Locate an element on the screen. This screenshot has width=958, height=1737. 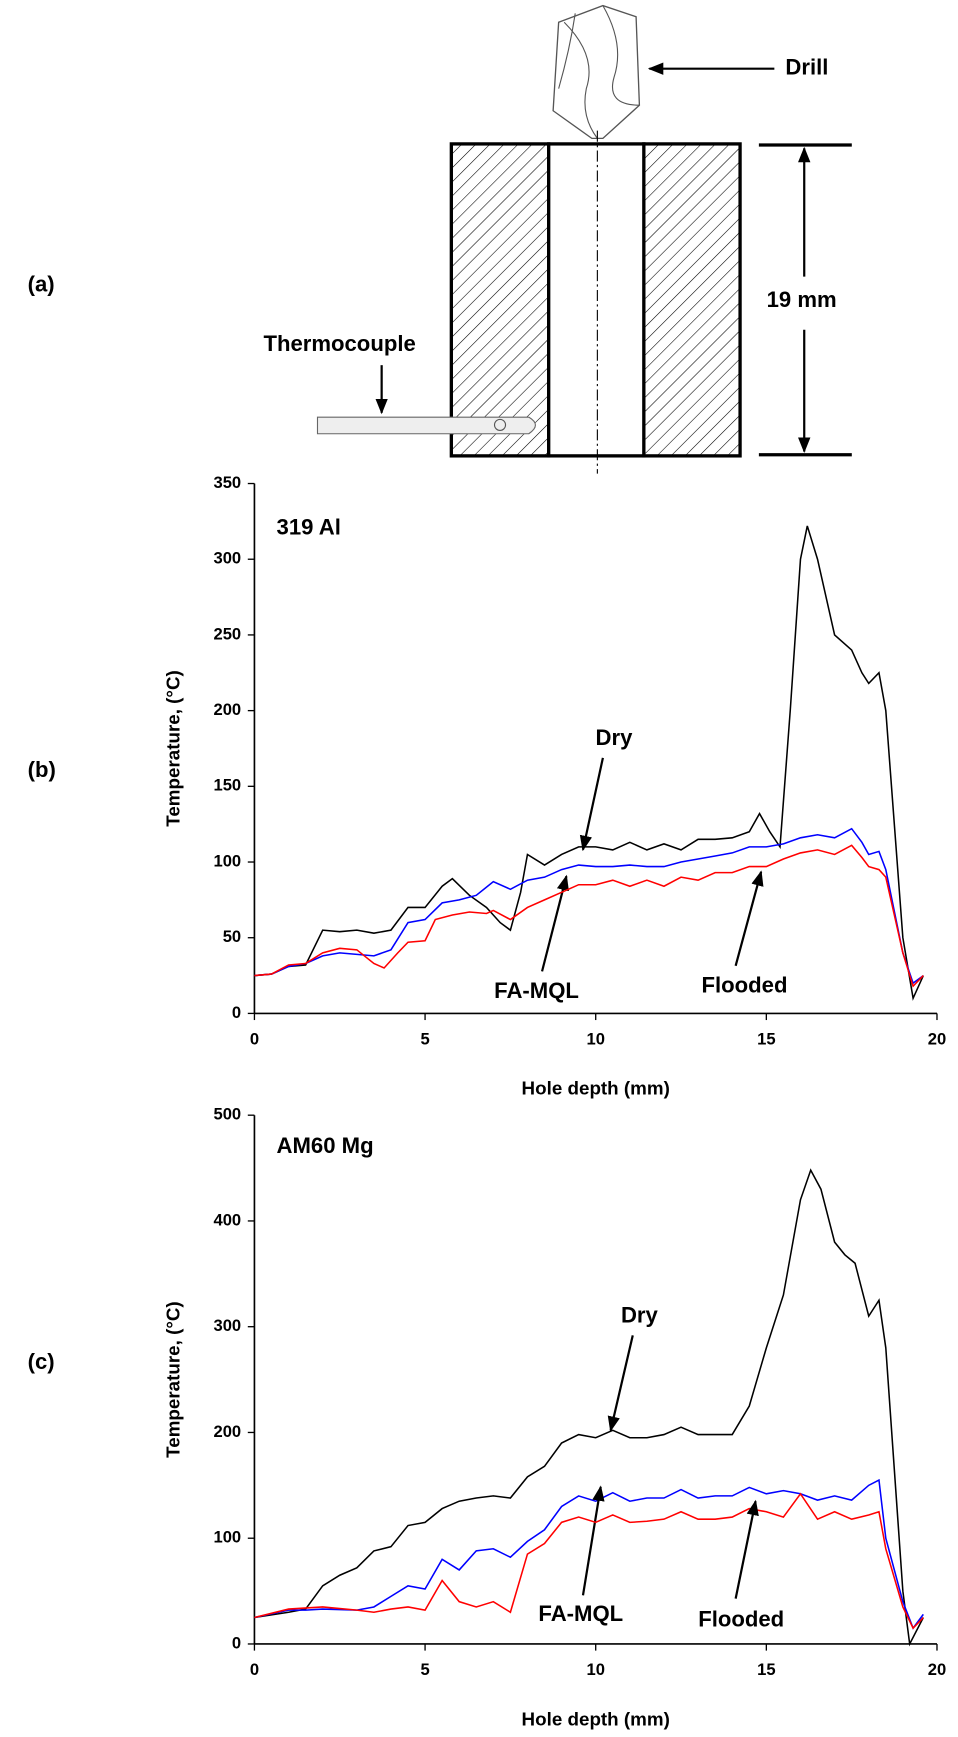
panel-label: (b) is located at coordinates (42, 769).